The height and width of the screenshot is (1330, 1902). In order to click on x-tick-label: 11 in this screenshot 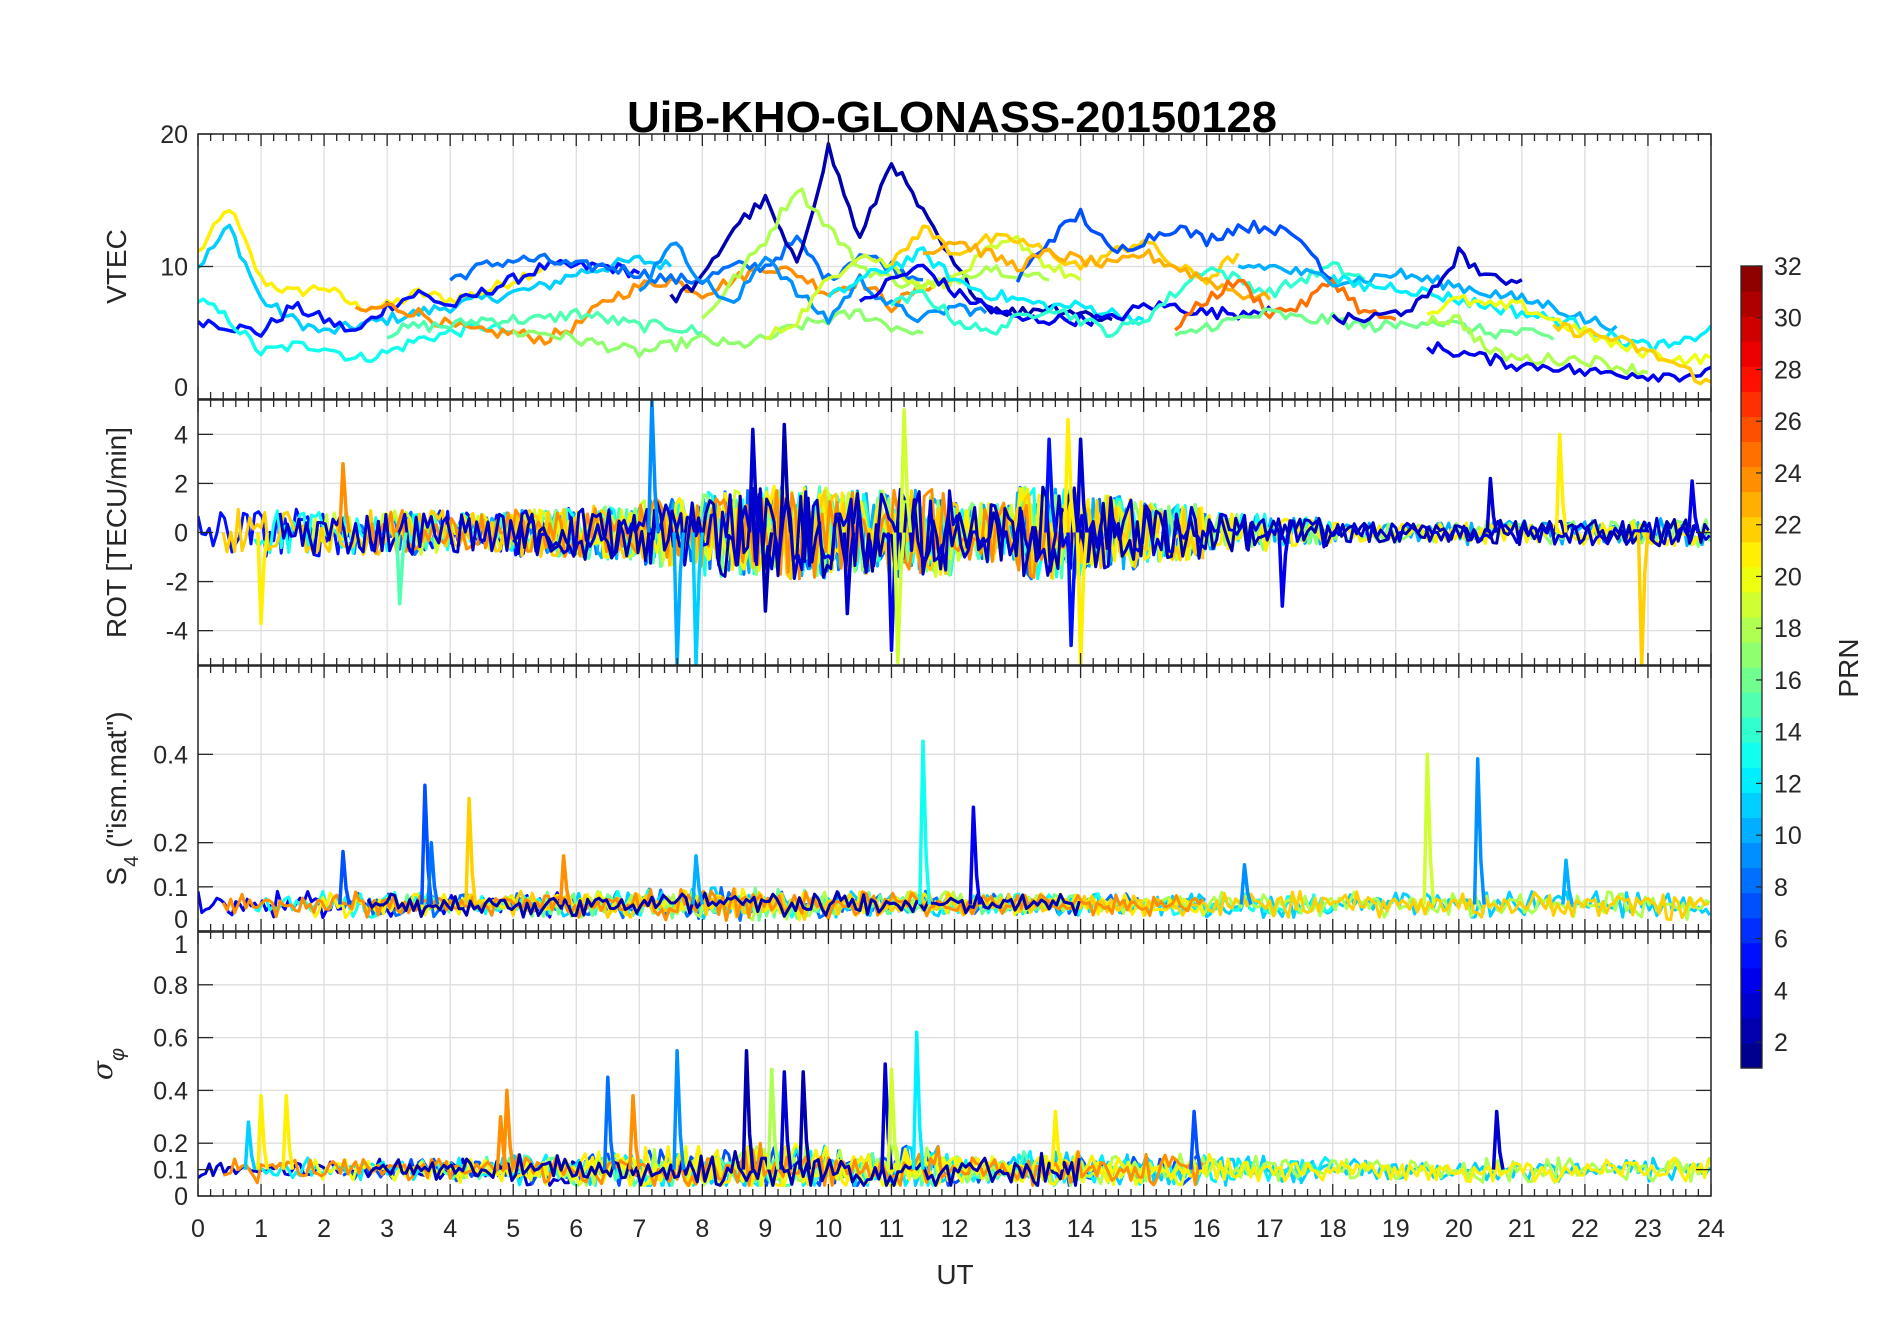, I will do `click(891, 1229)`.